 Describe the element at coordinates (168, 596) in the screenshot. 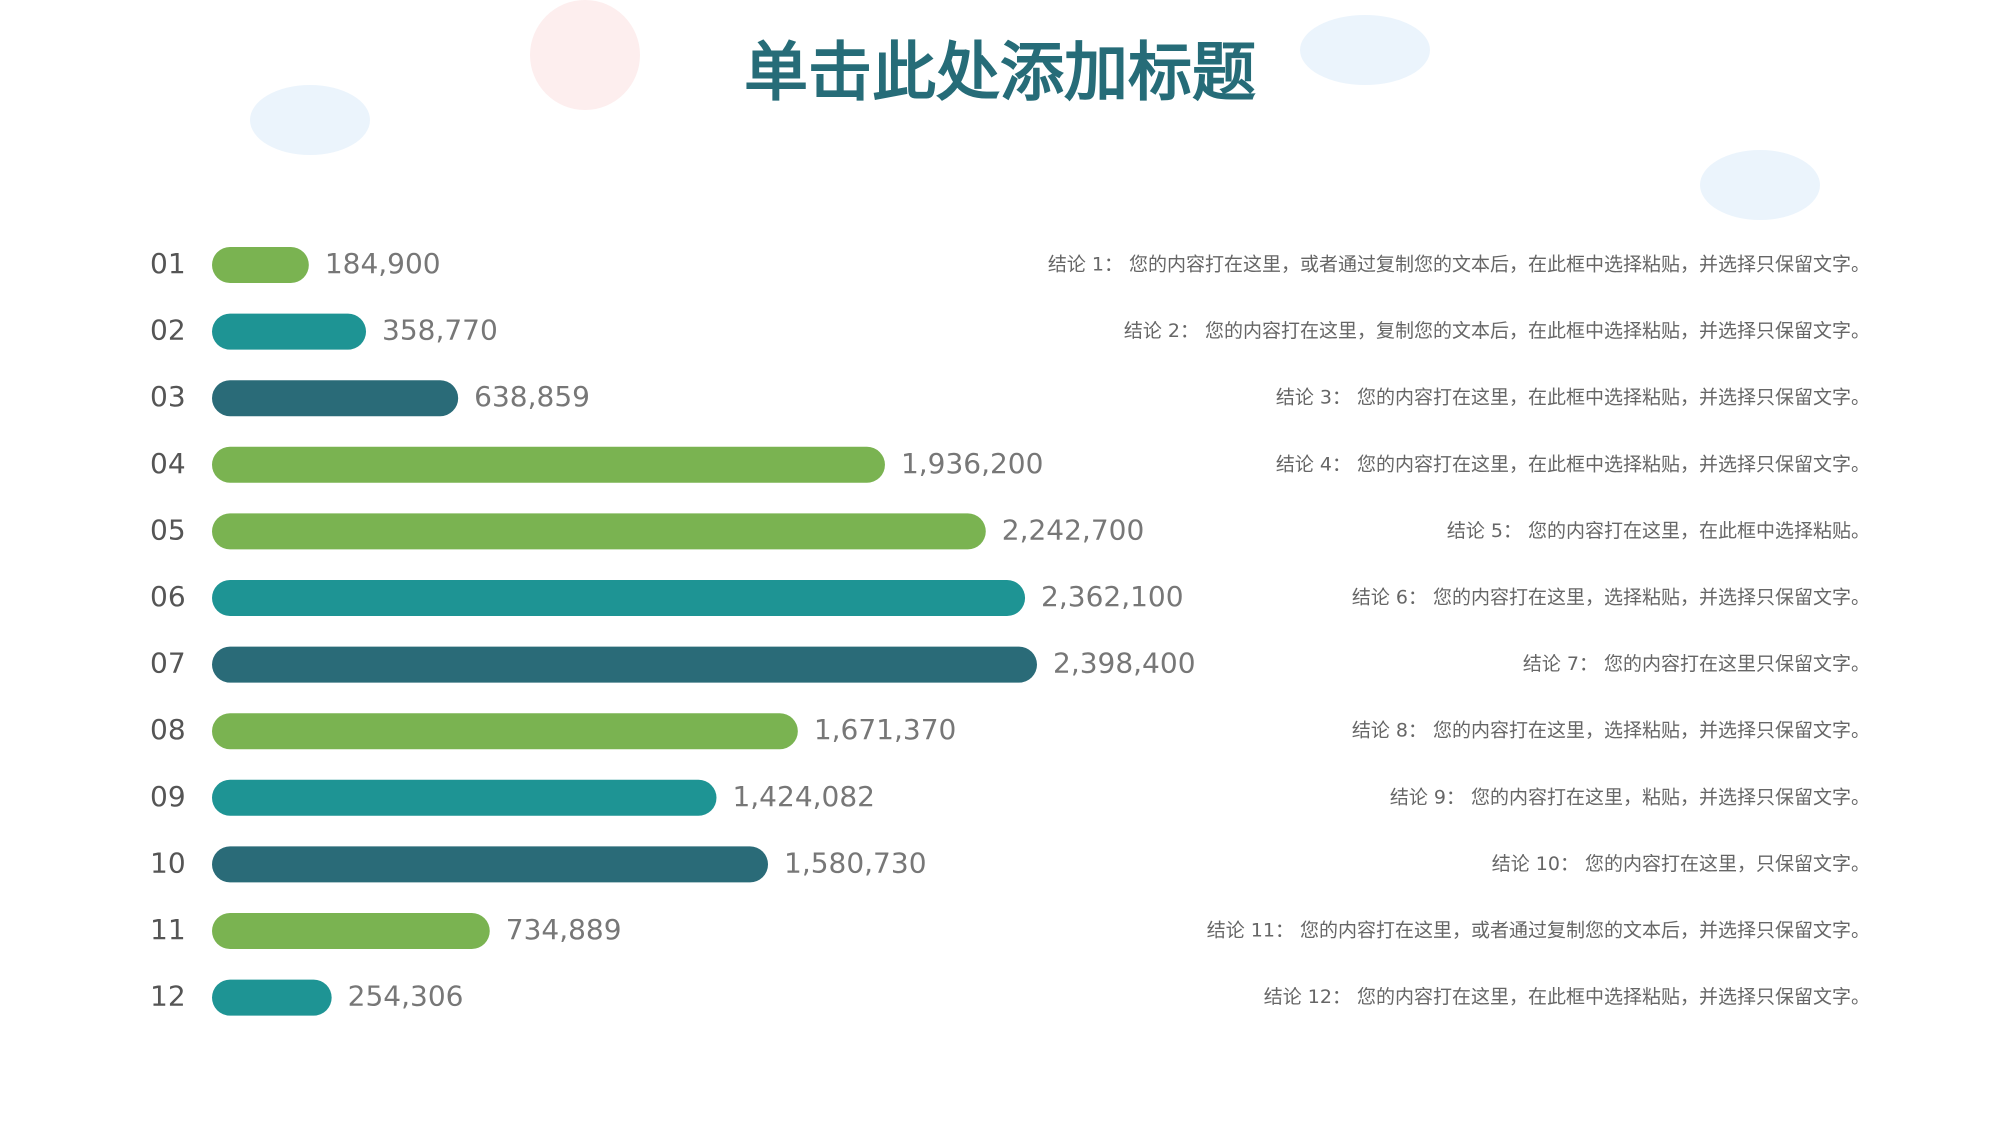

I see `category-label: 06` at that location.